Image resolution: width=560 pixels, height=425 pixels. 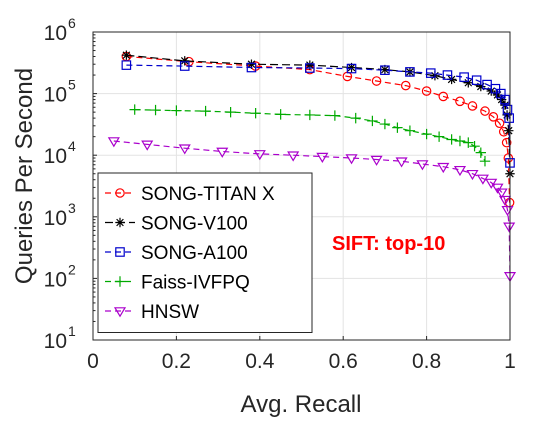 What do you see at coordinates (72, 146) in the screenshot?
I see `y-tick-exponent: 4` at bounding box center [72, 146].